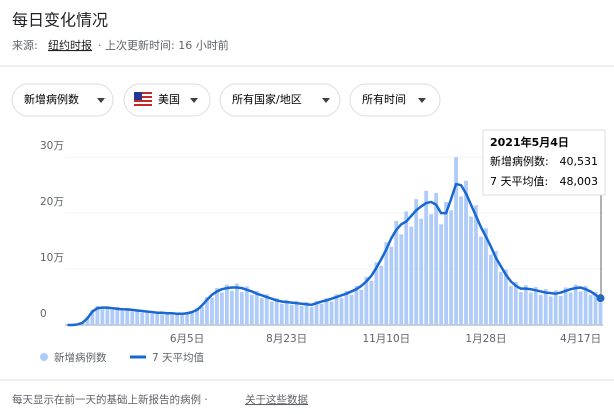 This screenshot has height=414, width=614. What do you see at coordinates (143, 99) in the screenshot?
I see `flag-icon` at bounding box center [143, 99].